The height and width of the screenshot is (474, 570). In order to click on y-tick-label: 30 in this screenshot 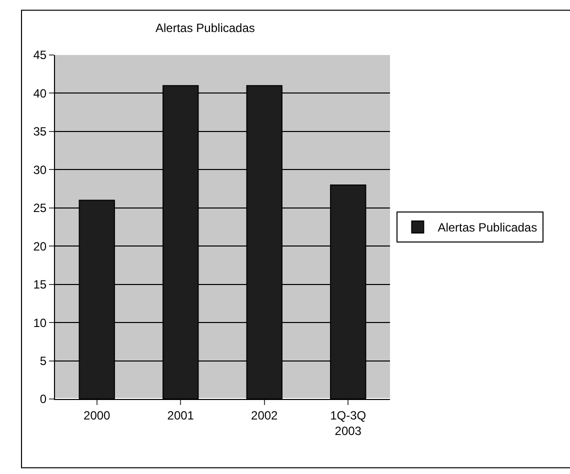, I will do `click(40, 169)`.